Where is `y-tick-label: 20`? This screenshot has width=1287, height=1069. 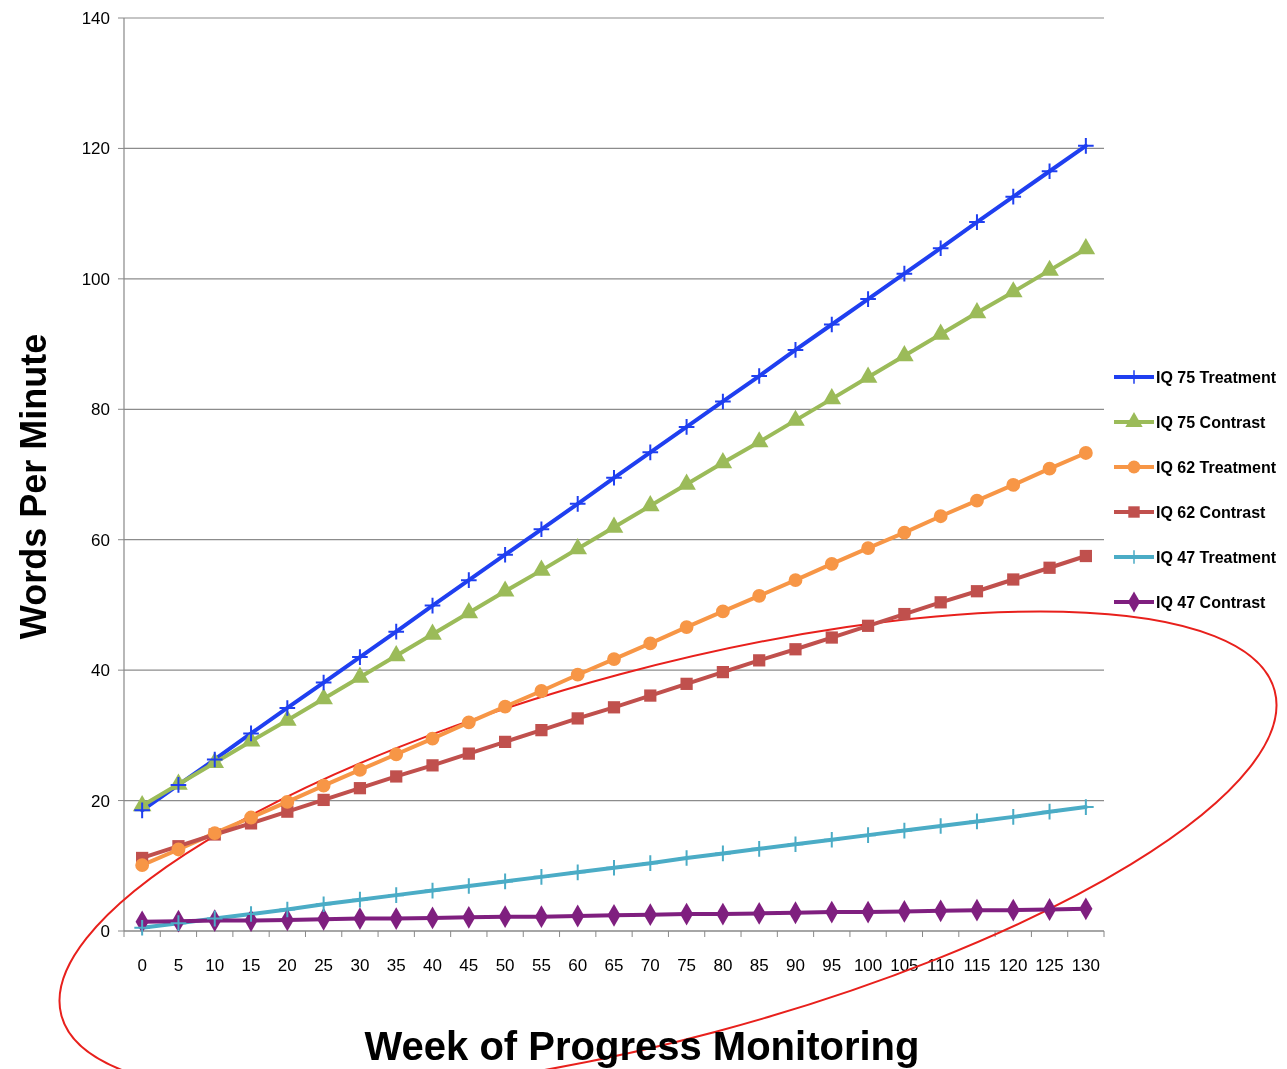 y-tick-label: 20 is located at coordinates (100, 801).